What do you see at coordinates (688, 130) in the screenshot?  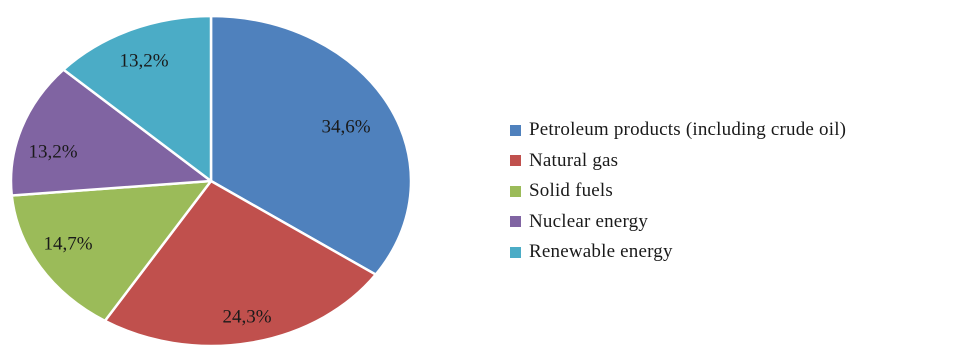 I see `legend-label-1: Petroleum products (including crude oil)` at bounding box center [688, 130].